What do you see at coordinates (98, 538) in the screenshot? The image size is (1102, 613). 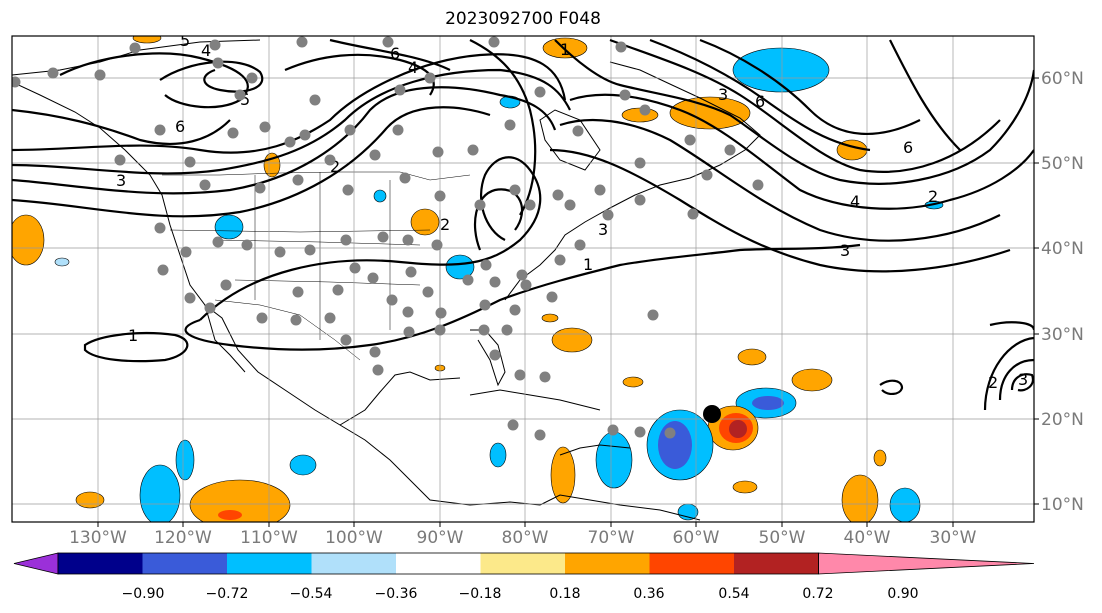 I see `lon-label: 130°W` at bounding box center [98, 538].